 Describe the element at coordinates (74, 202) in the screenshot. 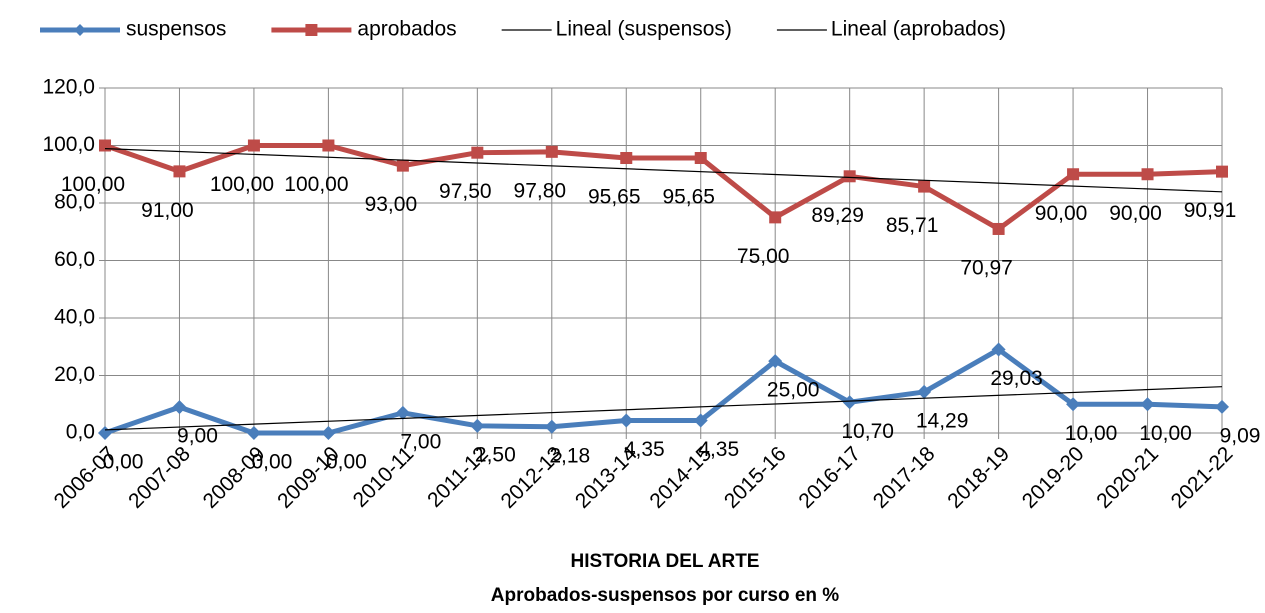

I see `y-tick-label: 80,0` at that location.